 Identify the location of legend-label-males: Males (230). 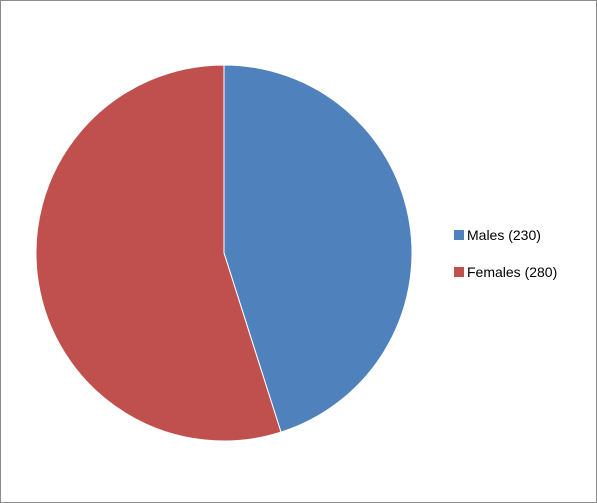
(504, 235).